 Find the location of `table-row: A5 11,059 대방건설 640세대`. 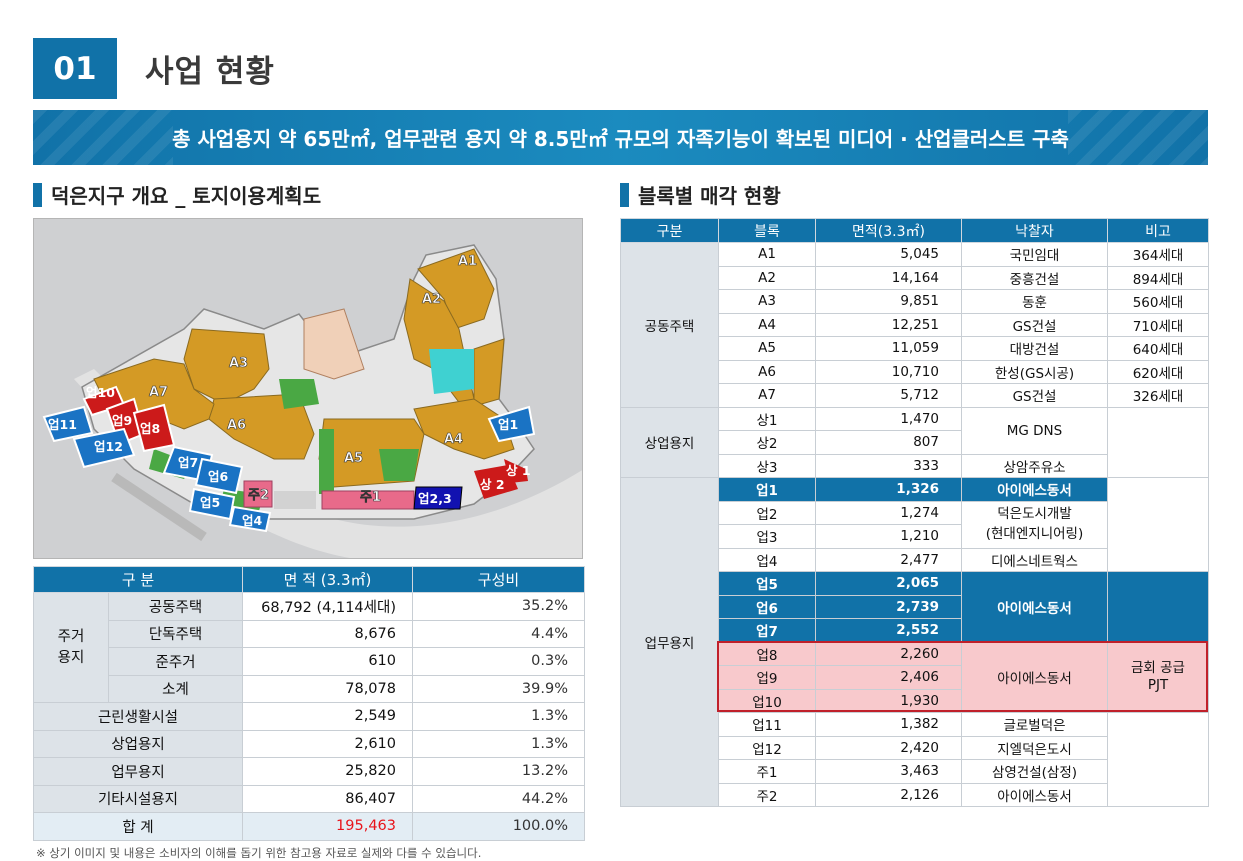

table-row: A5 11,059 대방건설 640세대 is located at coordinates (915, 348).